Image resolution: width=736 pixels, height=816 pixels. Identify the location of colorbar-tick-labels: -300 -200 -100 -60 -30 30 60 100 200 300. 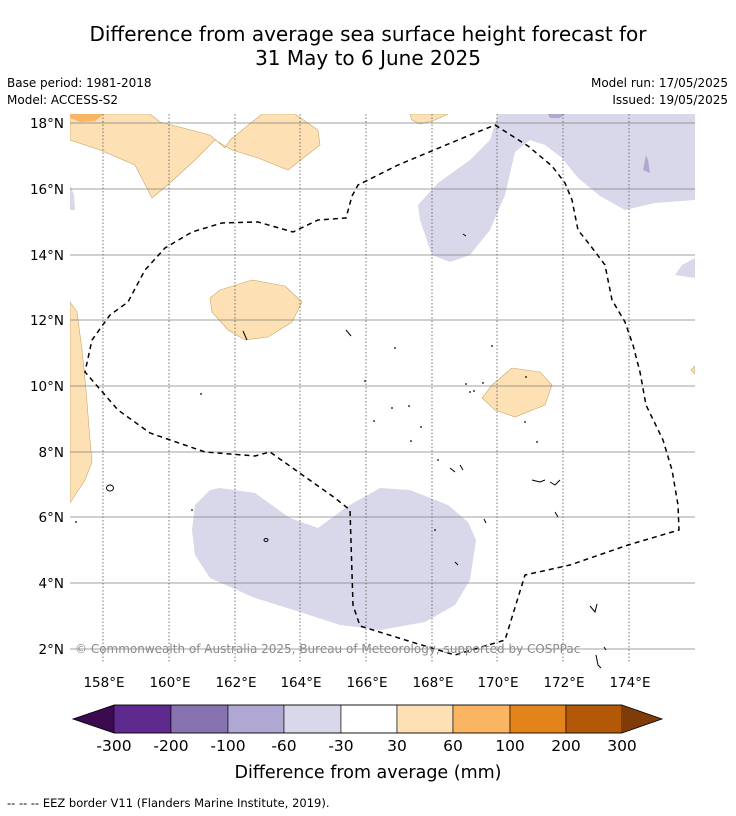
(366, 746).